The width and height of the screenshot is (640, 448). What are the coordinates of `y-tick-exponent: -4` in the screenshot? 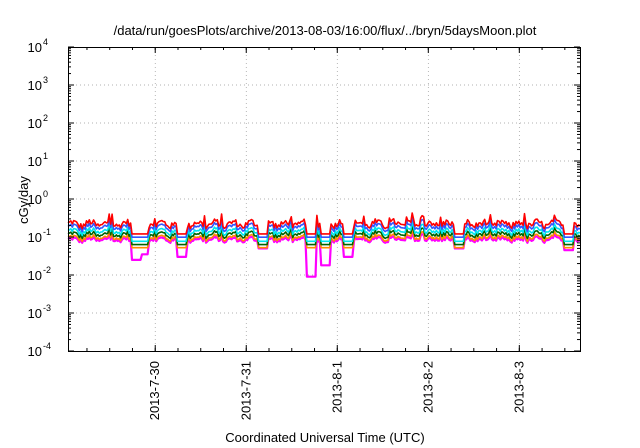 It's located at (47, 346).